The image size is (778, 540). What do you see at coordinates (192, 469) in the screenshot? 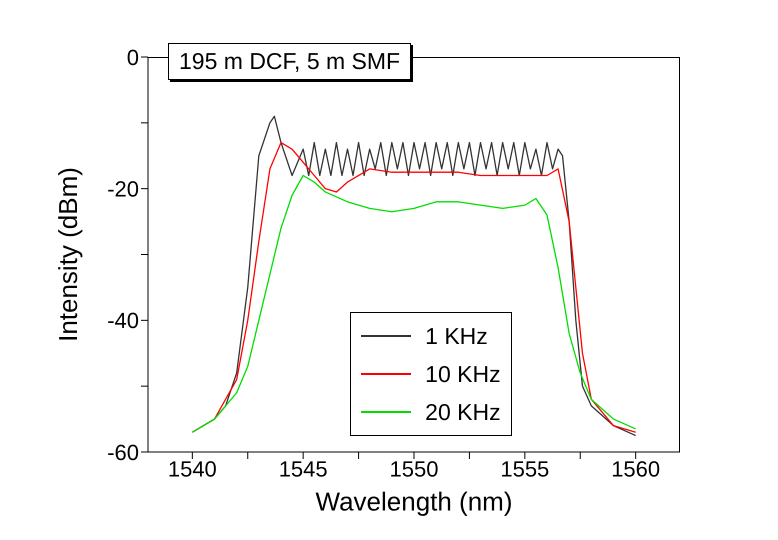
I see `x-tick-label: 1540` at bounding box center [192, 469].